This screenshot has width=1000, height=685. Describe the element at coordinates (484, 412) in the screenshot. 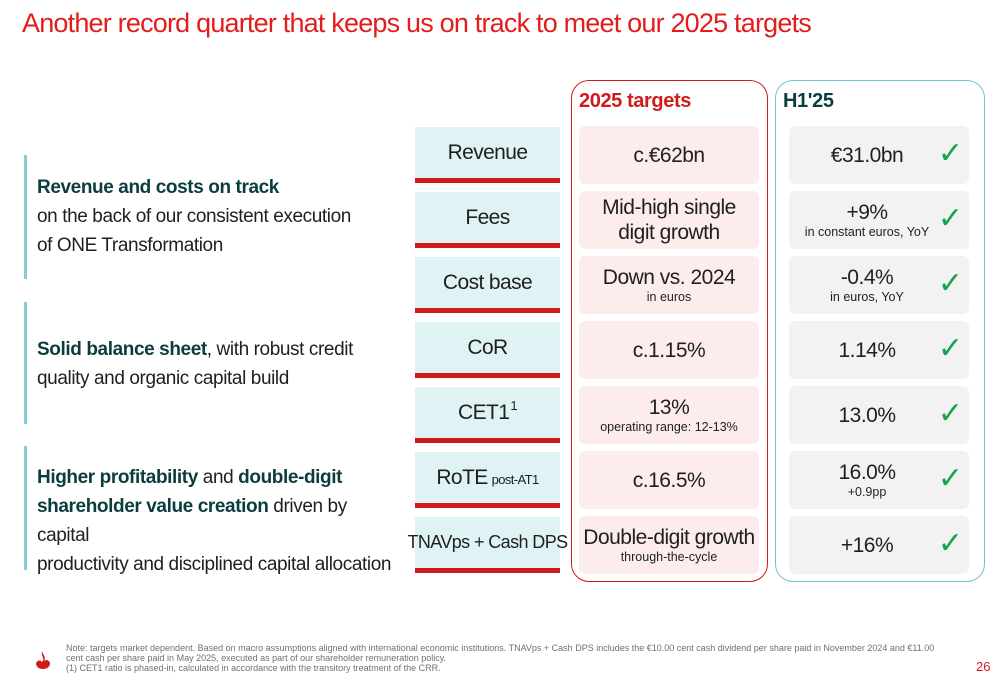

I see `metric-label: CET1` at that location.